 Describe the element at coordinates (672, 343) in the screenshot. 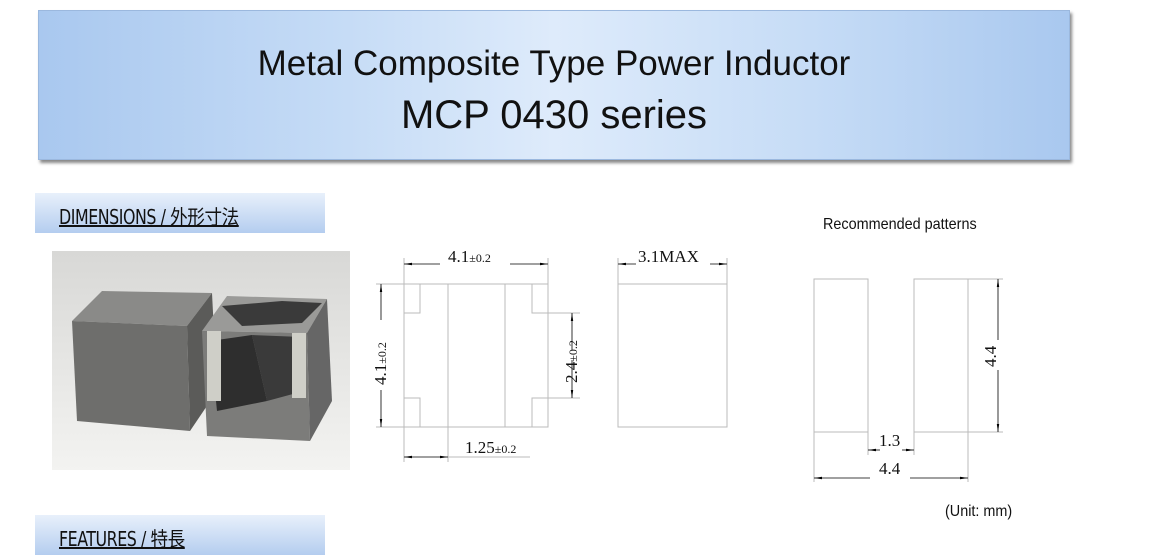

I see `side-view` at that location.